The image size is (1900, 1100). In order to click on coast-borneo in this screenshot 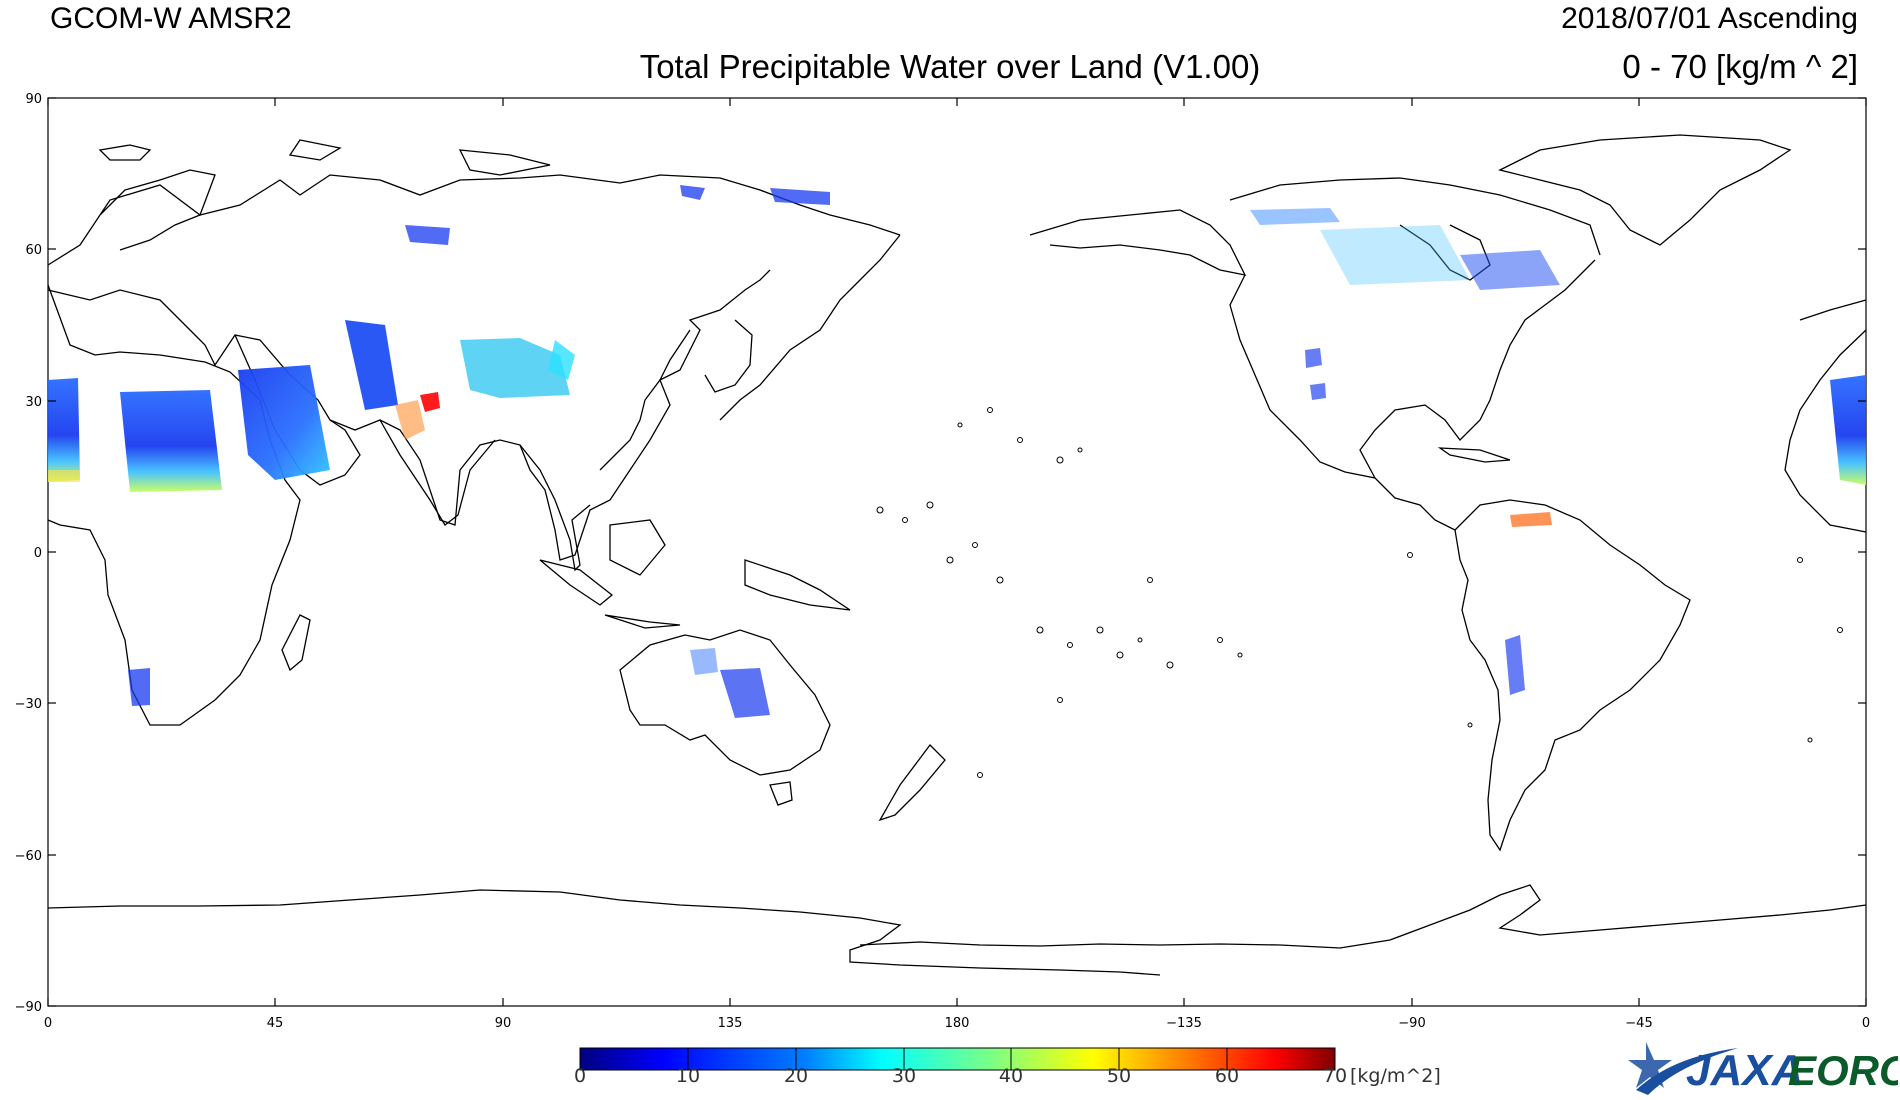, I will do `click(637, 547)`.